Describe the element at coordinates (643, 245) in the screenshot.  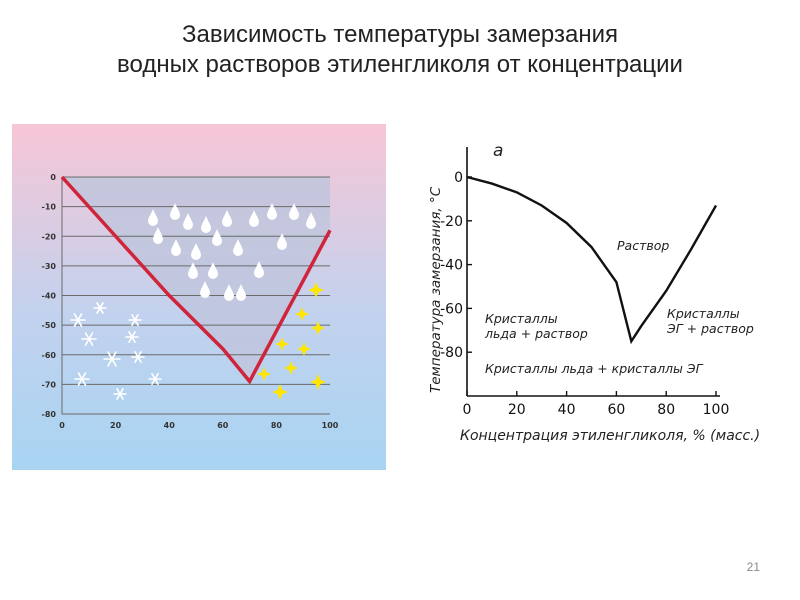
I see `annotation-solution: Раствор` at that location.